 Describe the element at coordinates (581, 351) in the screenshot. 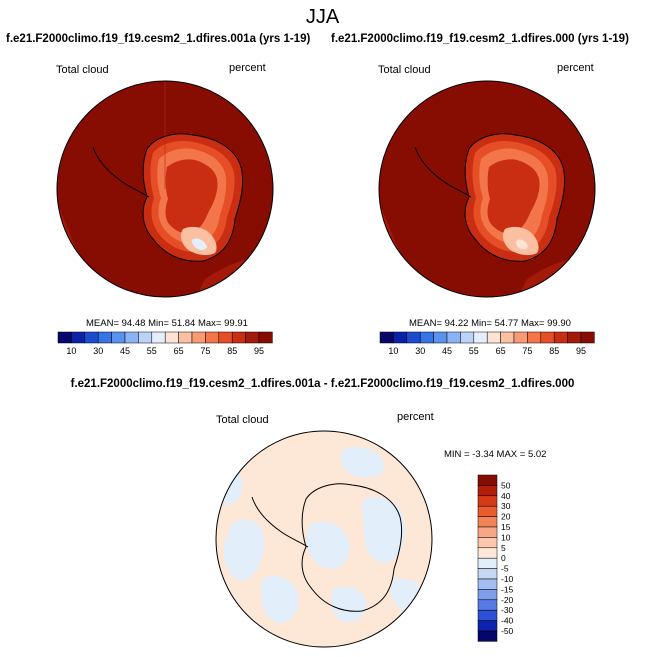

I see `panel-2-colorbar-label: 95` at that location.